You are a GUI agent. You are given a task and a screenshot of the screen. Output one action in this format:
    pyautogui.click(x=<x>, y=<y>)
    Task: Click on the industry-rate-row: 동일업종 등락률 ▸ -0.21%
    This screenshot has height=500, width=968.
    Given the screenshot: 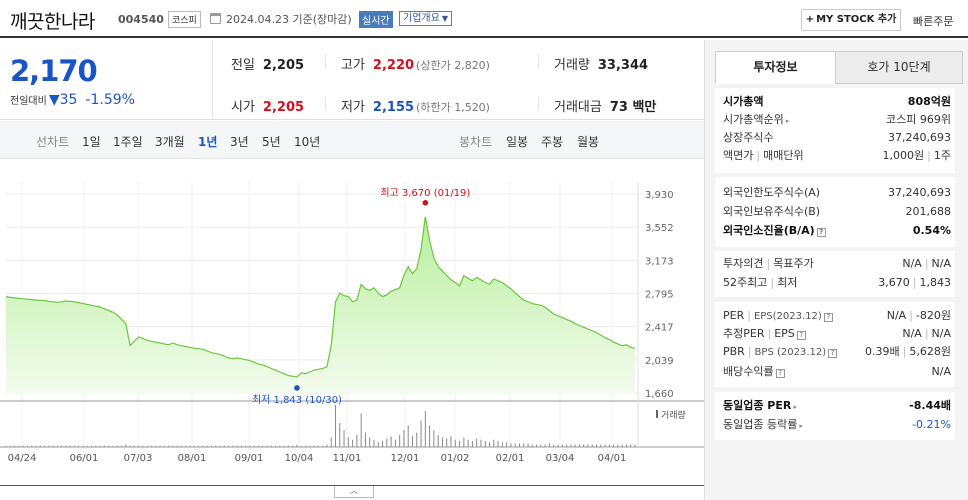 What is the action you would take?
    pyautogui.click(x=837, y=425)
    